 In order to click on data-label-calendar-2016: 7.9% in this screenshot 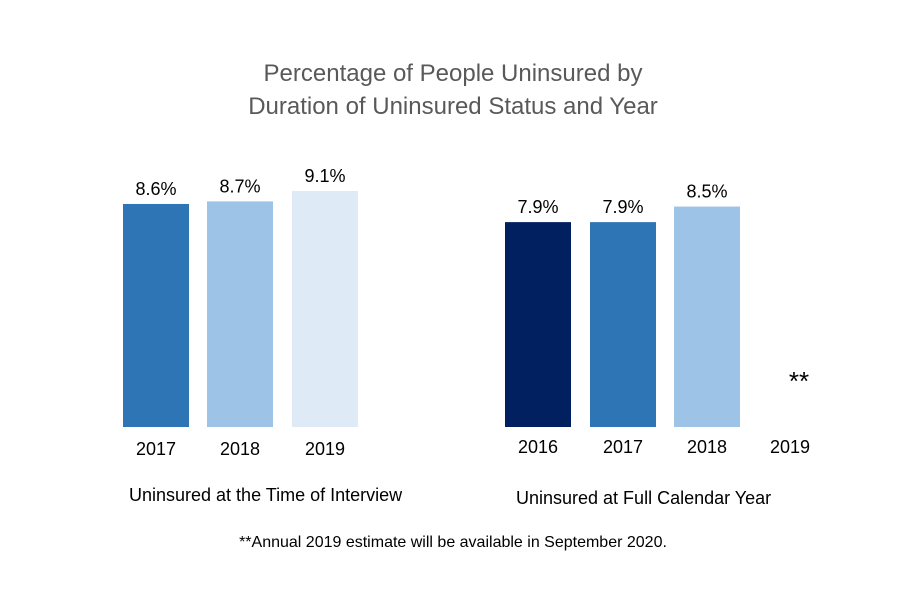, I will do `click(537, 207)`.